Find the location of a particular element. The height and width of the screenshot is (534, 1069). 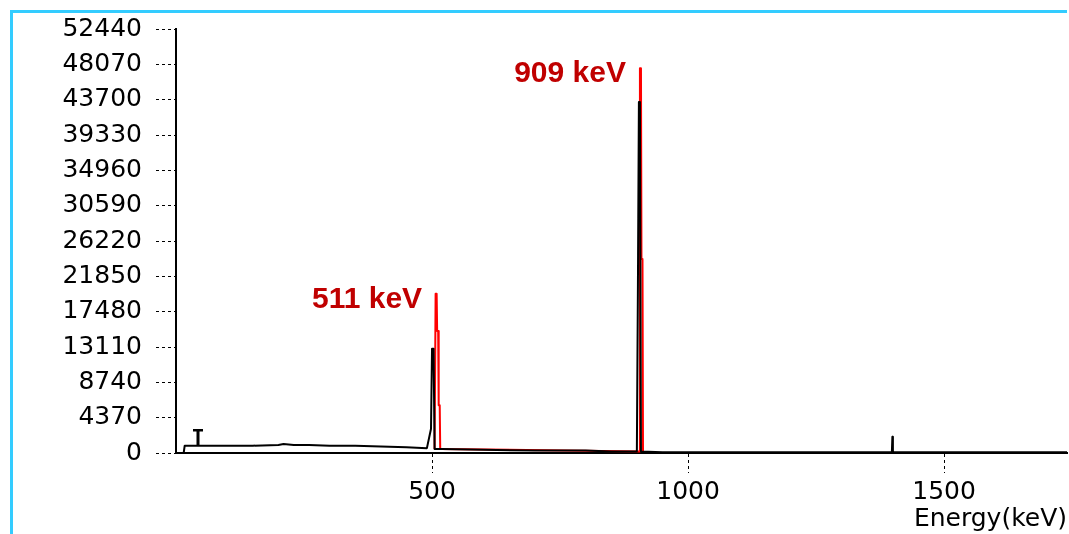

y-tick-label: 43700 is located at coordinates (102, 98).